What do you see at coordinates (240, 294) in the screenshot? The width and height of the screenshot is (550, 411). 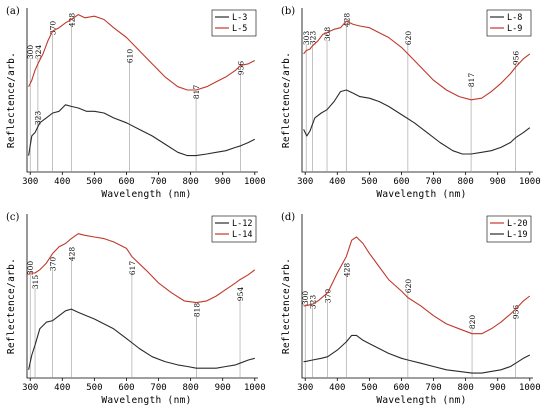 I see `annotation-label: 954` at bounding box center [240, 294].